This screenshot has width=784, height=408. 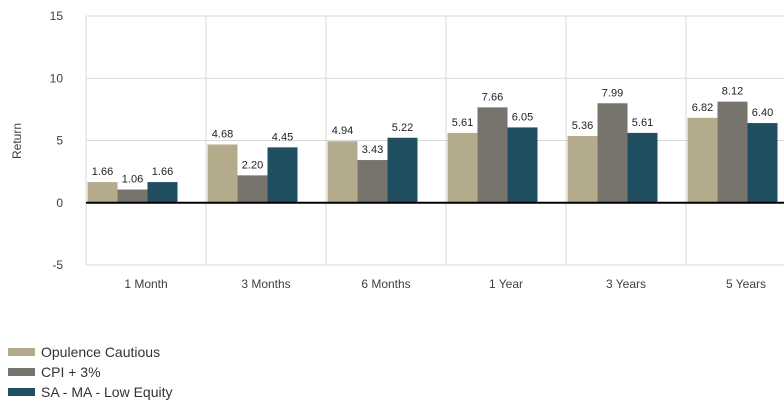 What do you see at coordinates (642, 123) in the screenshot?
I see `data-label-sa-ma-low-equity-3-years: 5.61` at bounding box center [642, 123].